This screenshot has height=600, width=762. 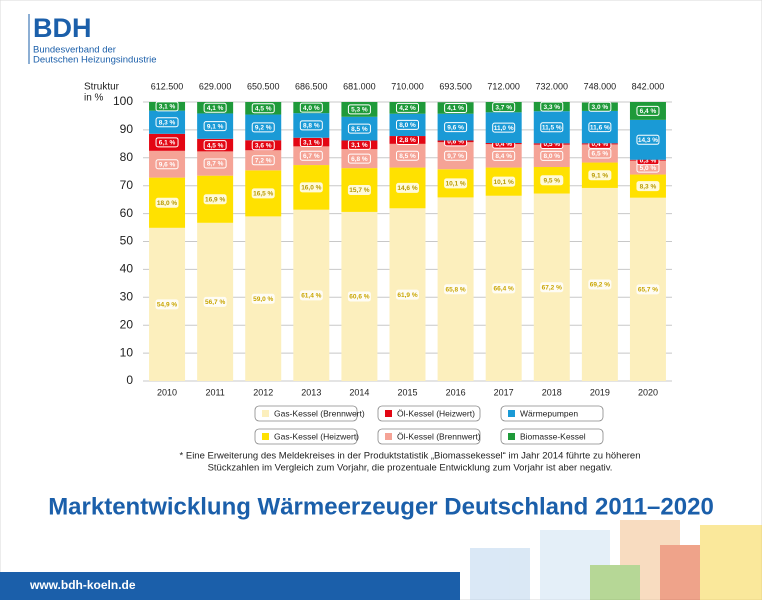 What do you see at coordinates (551, 156) in the screenshot?
I see `value-label: 8,0 %` at bounding box center [551, 156].